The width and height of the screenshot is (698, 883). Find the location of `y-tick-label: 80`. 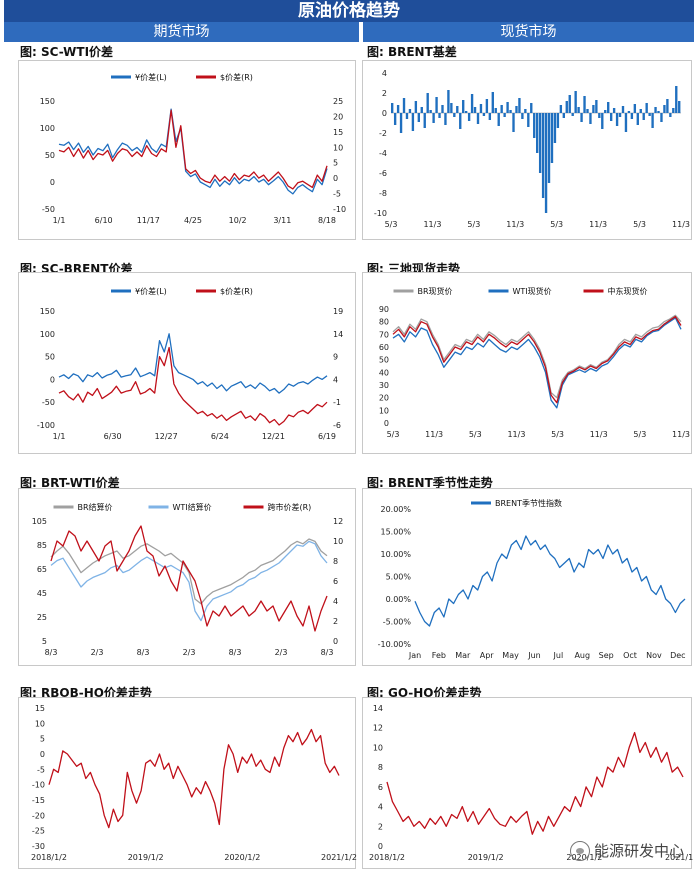

y-tick-label: 80 is located at coordinates (384, 322).